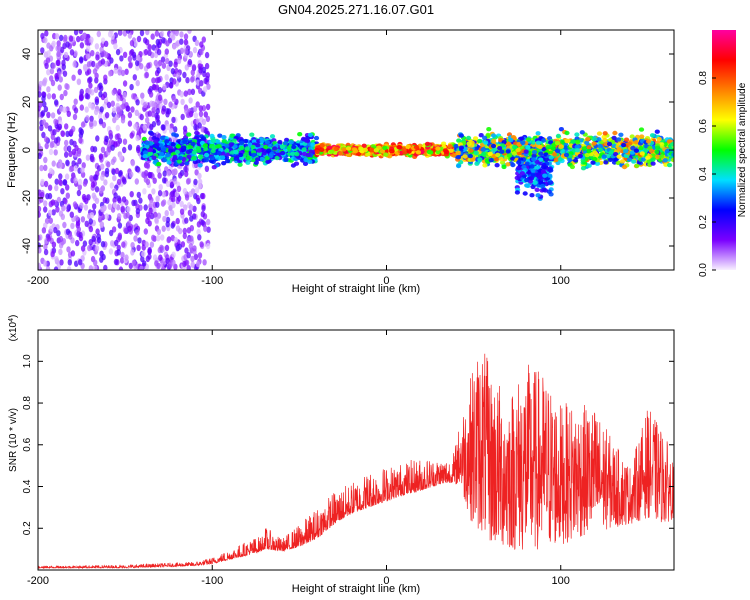 This screenshot has height=600, width=750. What do you see at coordinates (38, 281) in the screenshot?
I see `spectrogram-x-tick-label: -200` at bounding box center [38, 281].